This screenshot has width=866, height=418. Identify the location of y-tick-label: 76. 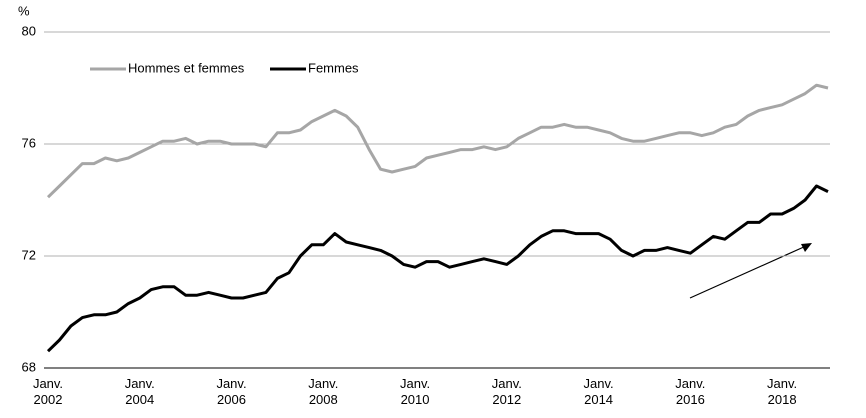
(29, 142).